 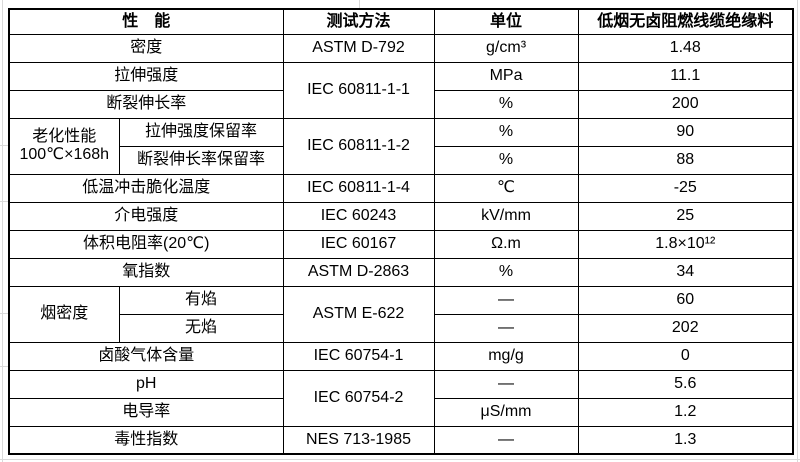 I want to click on table-header-row: 性 能 测试方法 单位 低烟无卤阻燃线缆绝缘料, so click(x=401, y=21).